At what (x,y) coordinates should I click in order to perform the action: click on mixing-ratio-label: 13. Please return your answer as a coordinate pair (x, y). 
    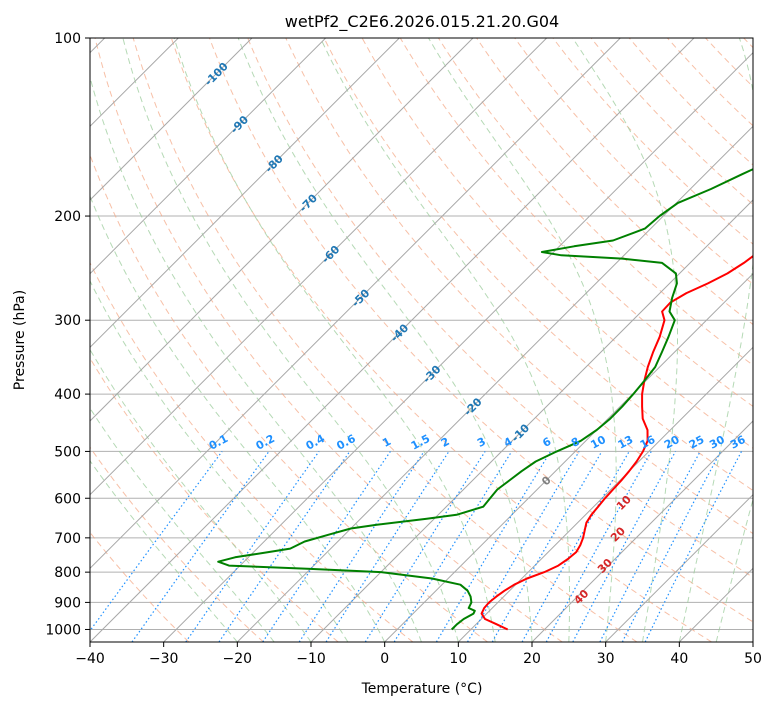
    Looking at the image, I should click on (626, 442).